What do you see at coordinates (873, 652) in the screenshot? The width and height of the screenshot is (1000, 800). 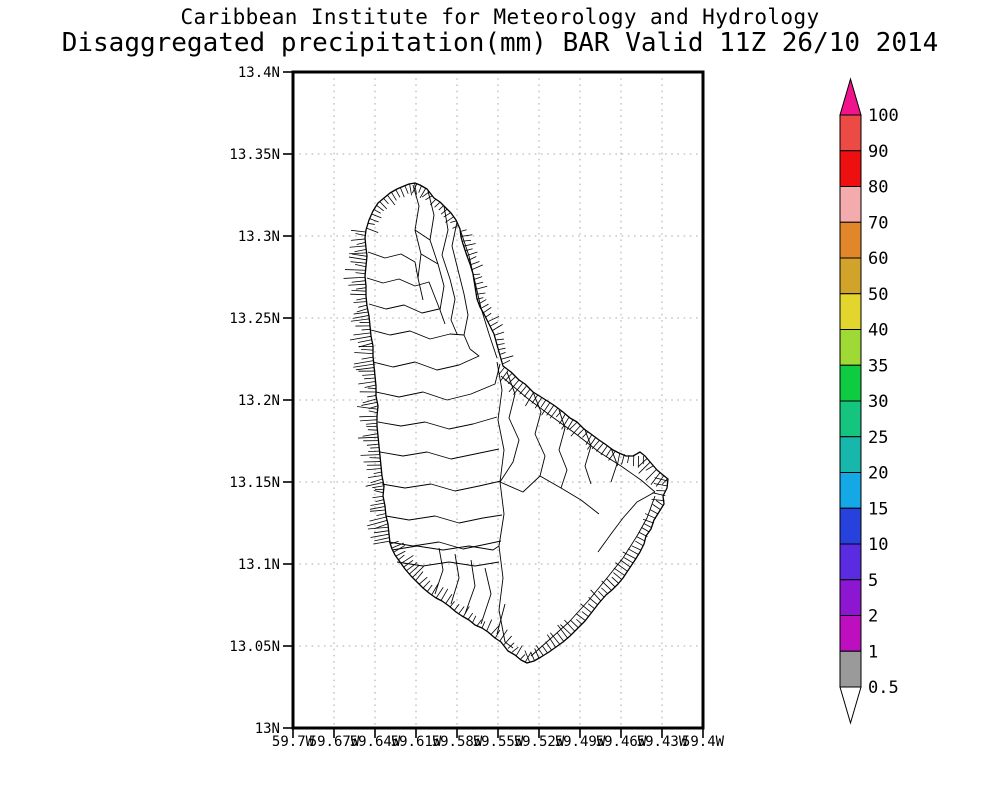 I see `colorbar-tick-label: 1` at bounding box center [873, 652].